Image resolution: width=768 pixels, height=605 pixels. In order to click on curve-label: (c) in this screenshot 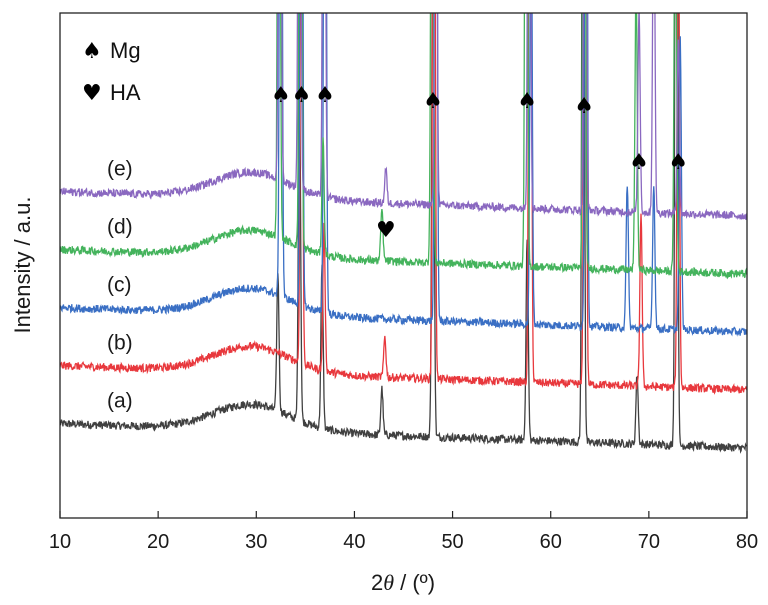, I will do `click(119, 284)`.